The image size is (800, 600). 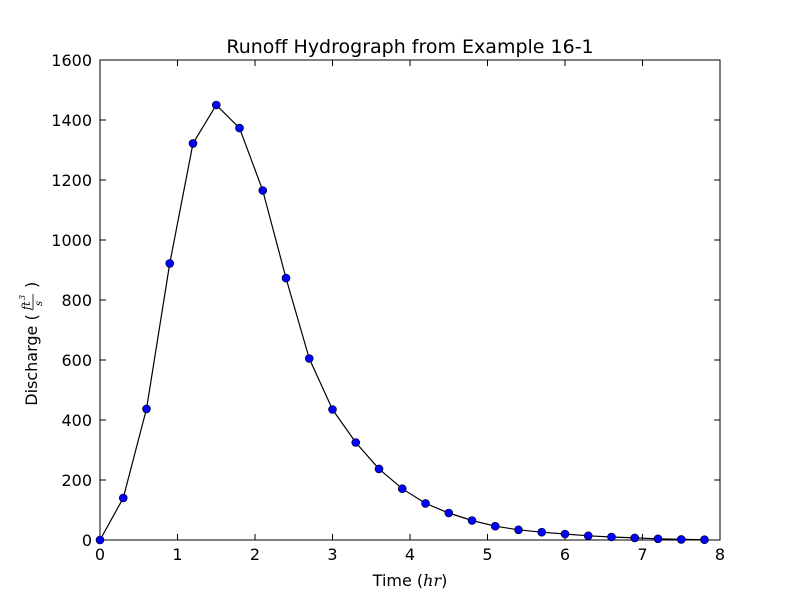 What do you see at coordinates (177, 554) in the screenshot?
I see `x-tick-label: 1` at bounding box center [177, 554].